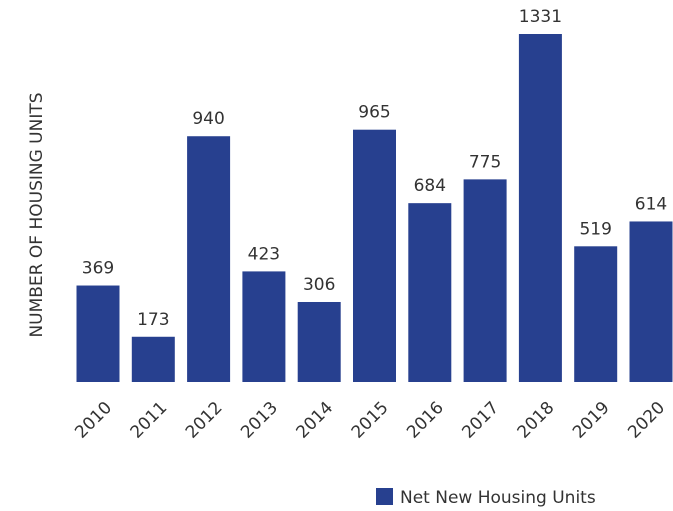 The height and width of the screenshot is (511, 673). I want to click on x-tick-label: 2015, so click(370, 420).